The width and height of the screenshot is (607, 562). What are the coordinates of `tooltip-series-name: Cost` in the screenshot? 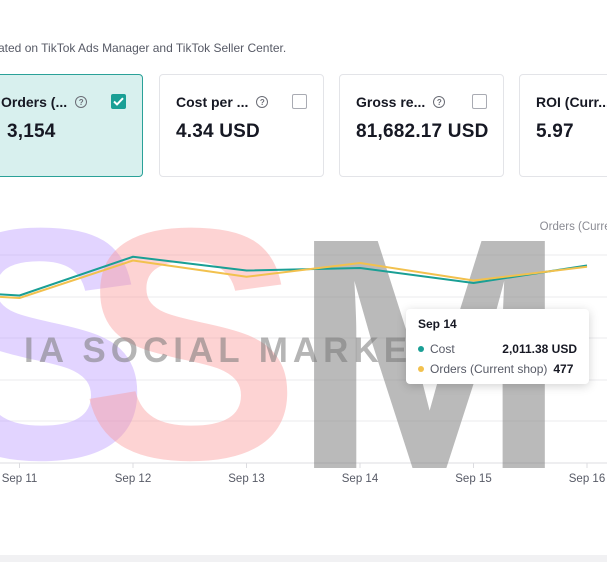 It's located at (442, 349).